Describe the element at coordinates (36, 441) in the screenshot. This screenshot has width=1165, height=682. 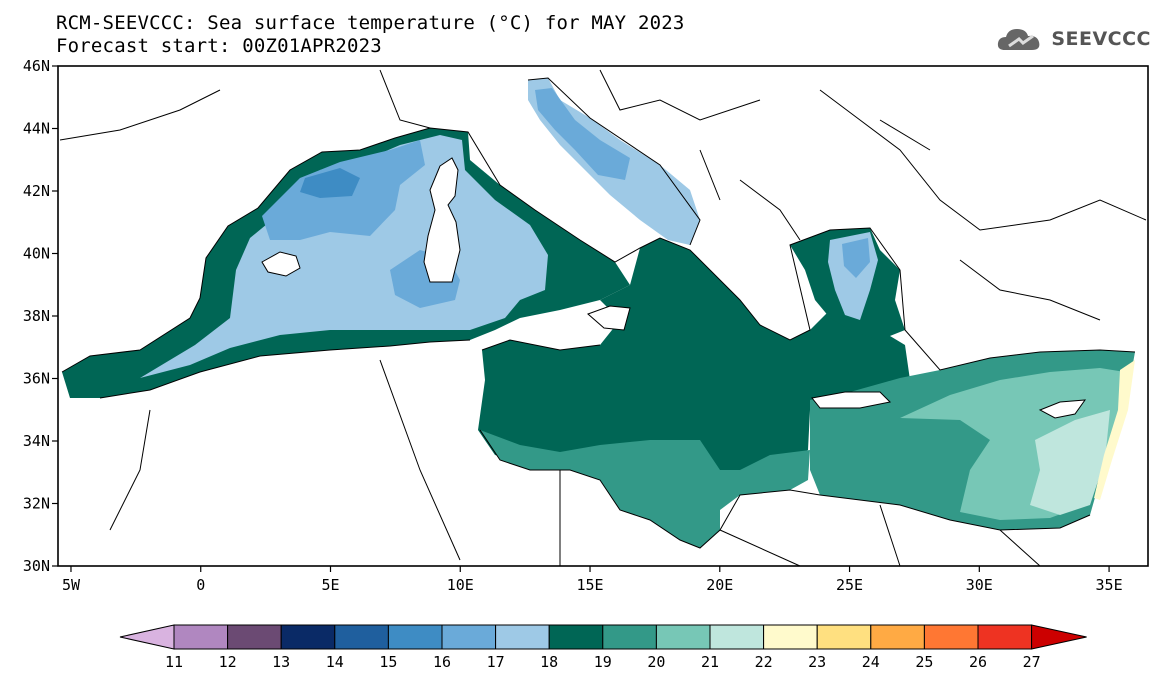
I see `lat-tick-label: 34N` at that location.